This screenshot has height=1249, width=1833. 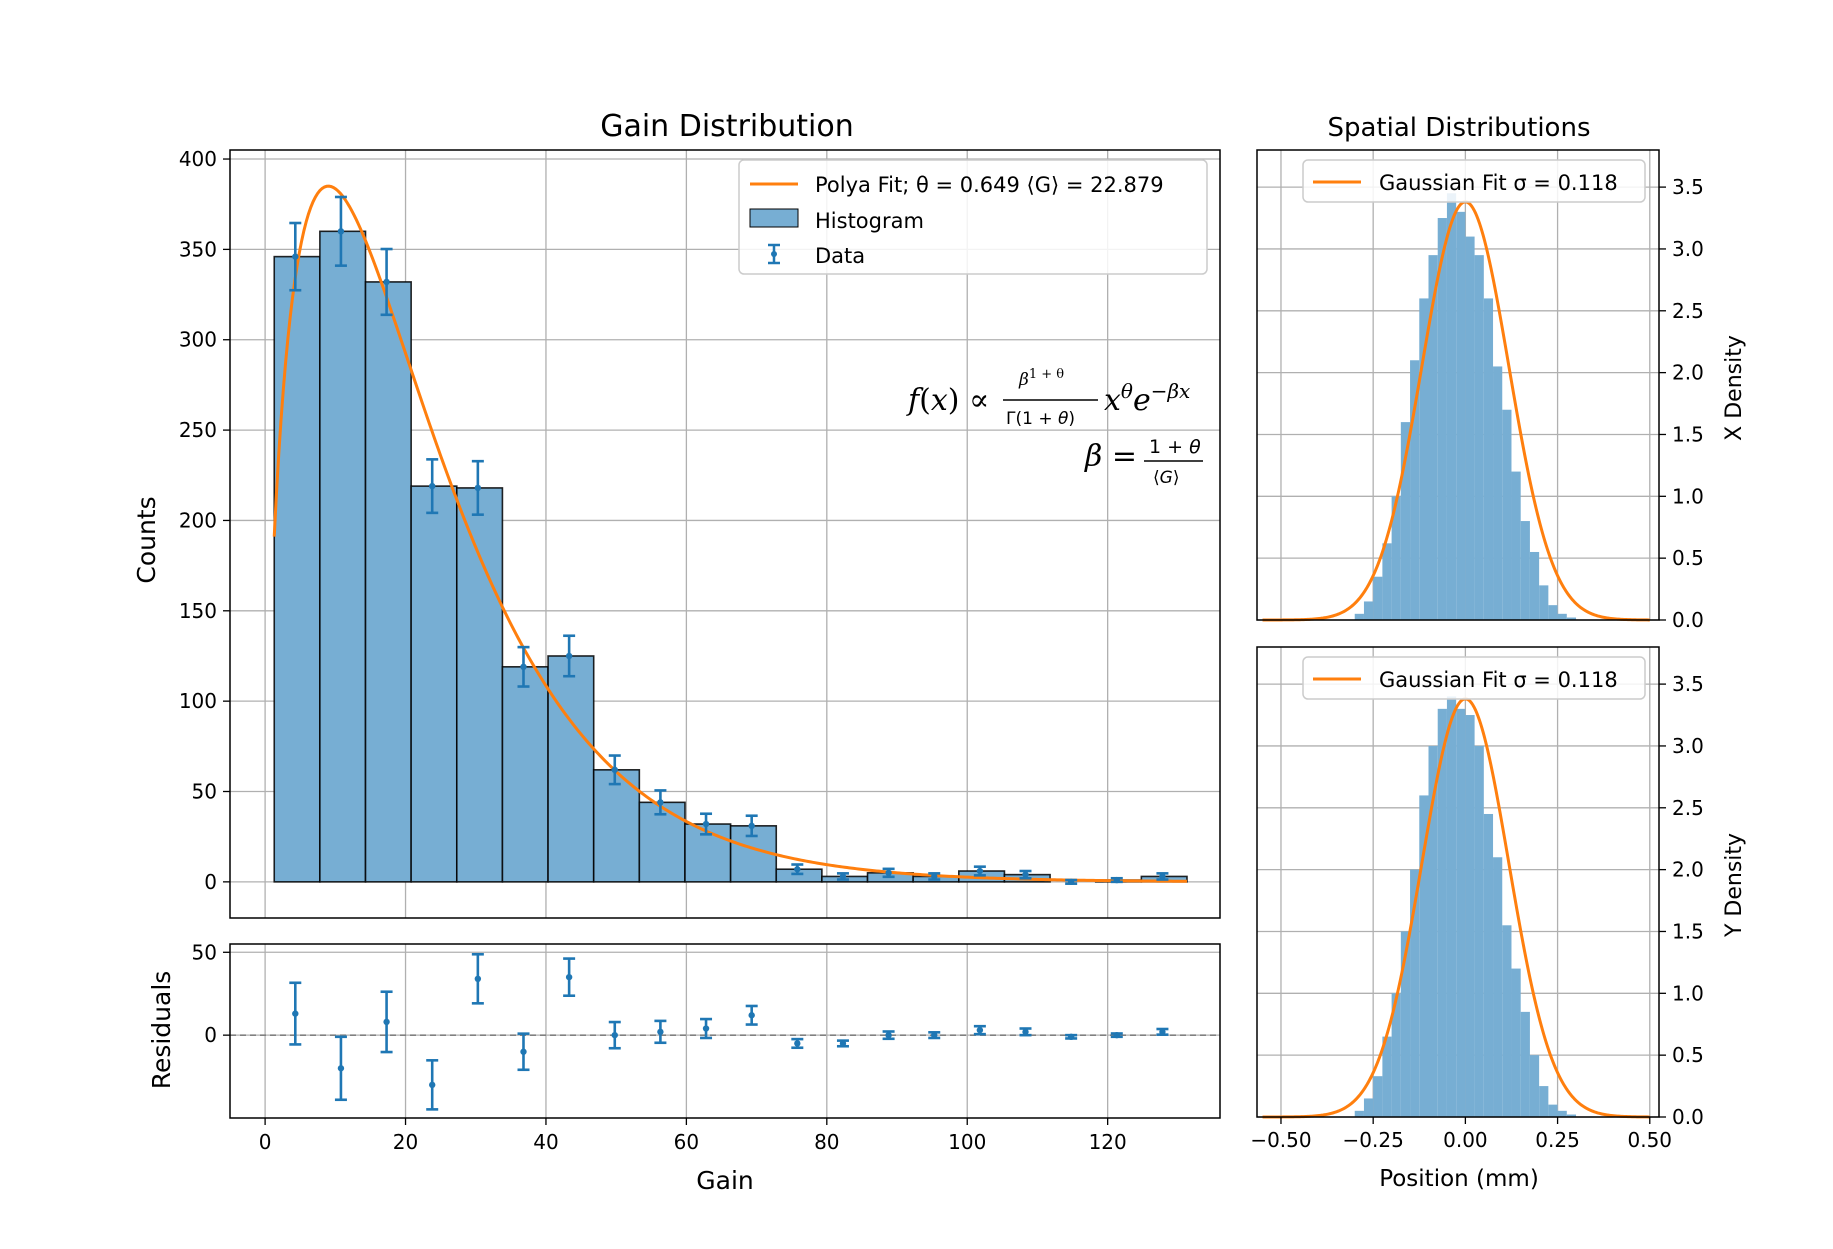 What do you see at coordinates (1688, 931) in the screenshot?
I see `y-y-tick-label: 1.5` at bounding box center [1688, 931].